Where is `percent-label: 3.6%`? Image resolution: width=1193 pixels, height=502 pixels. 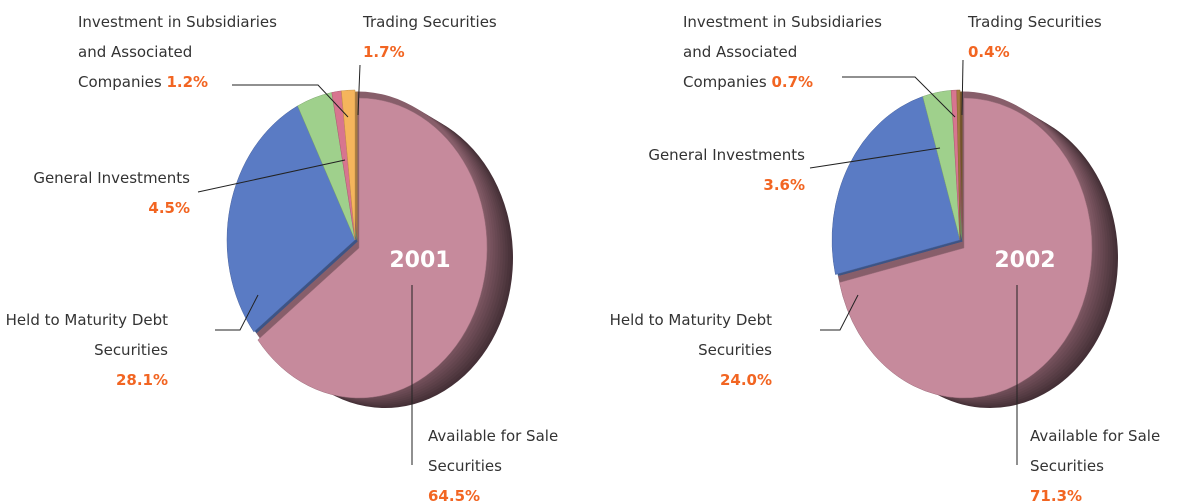
percent-label: 3.6% is located at coordinates (784, 185).